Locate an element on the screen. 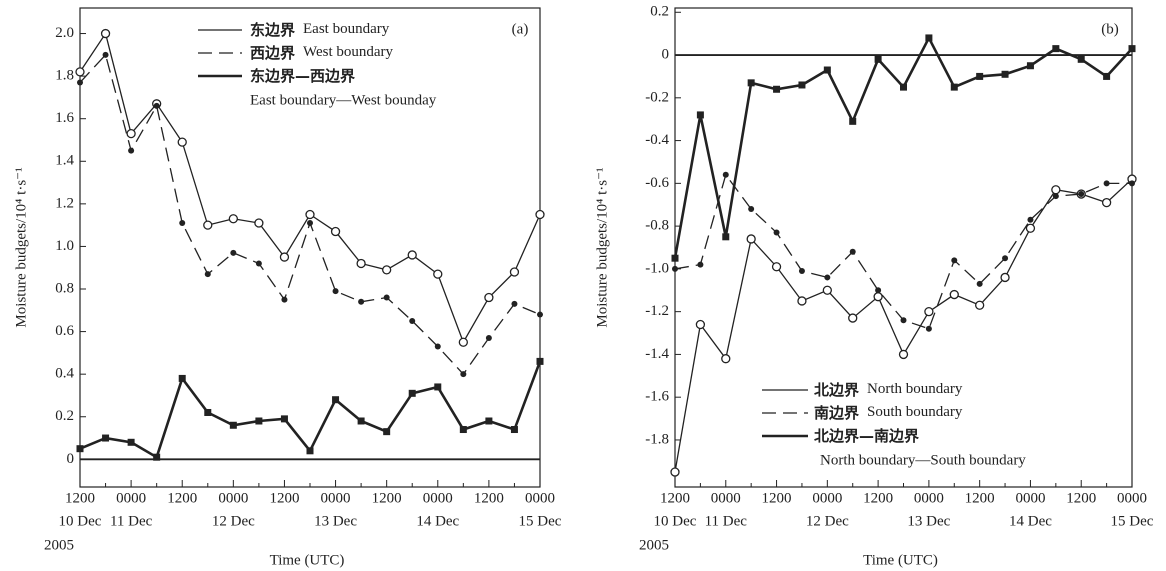 This screenshot has width=1166, height=571. legend-name-en: West boundary is located at coordinates (348, 52).